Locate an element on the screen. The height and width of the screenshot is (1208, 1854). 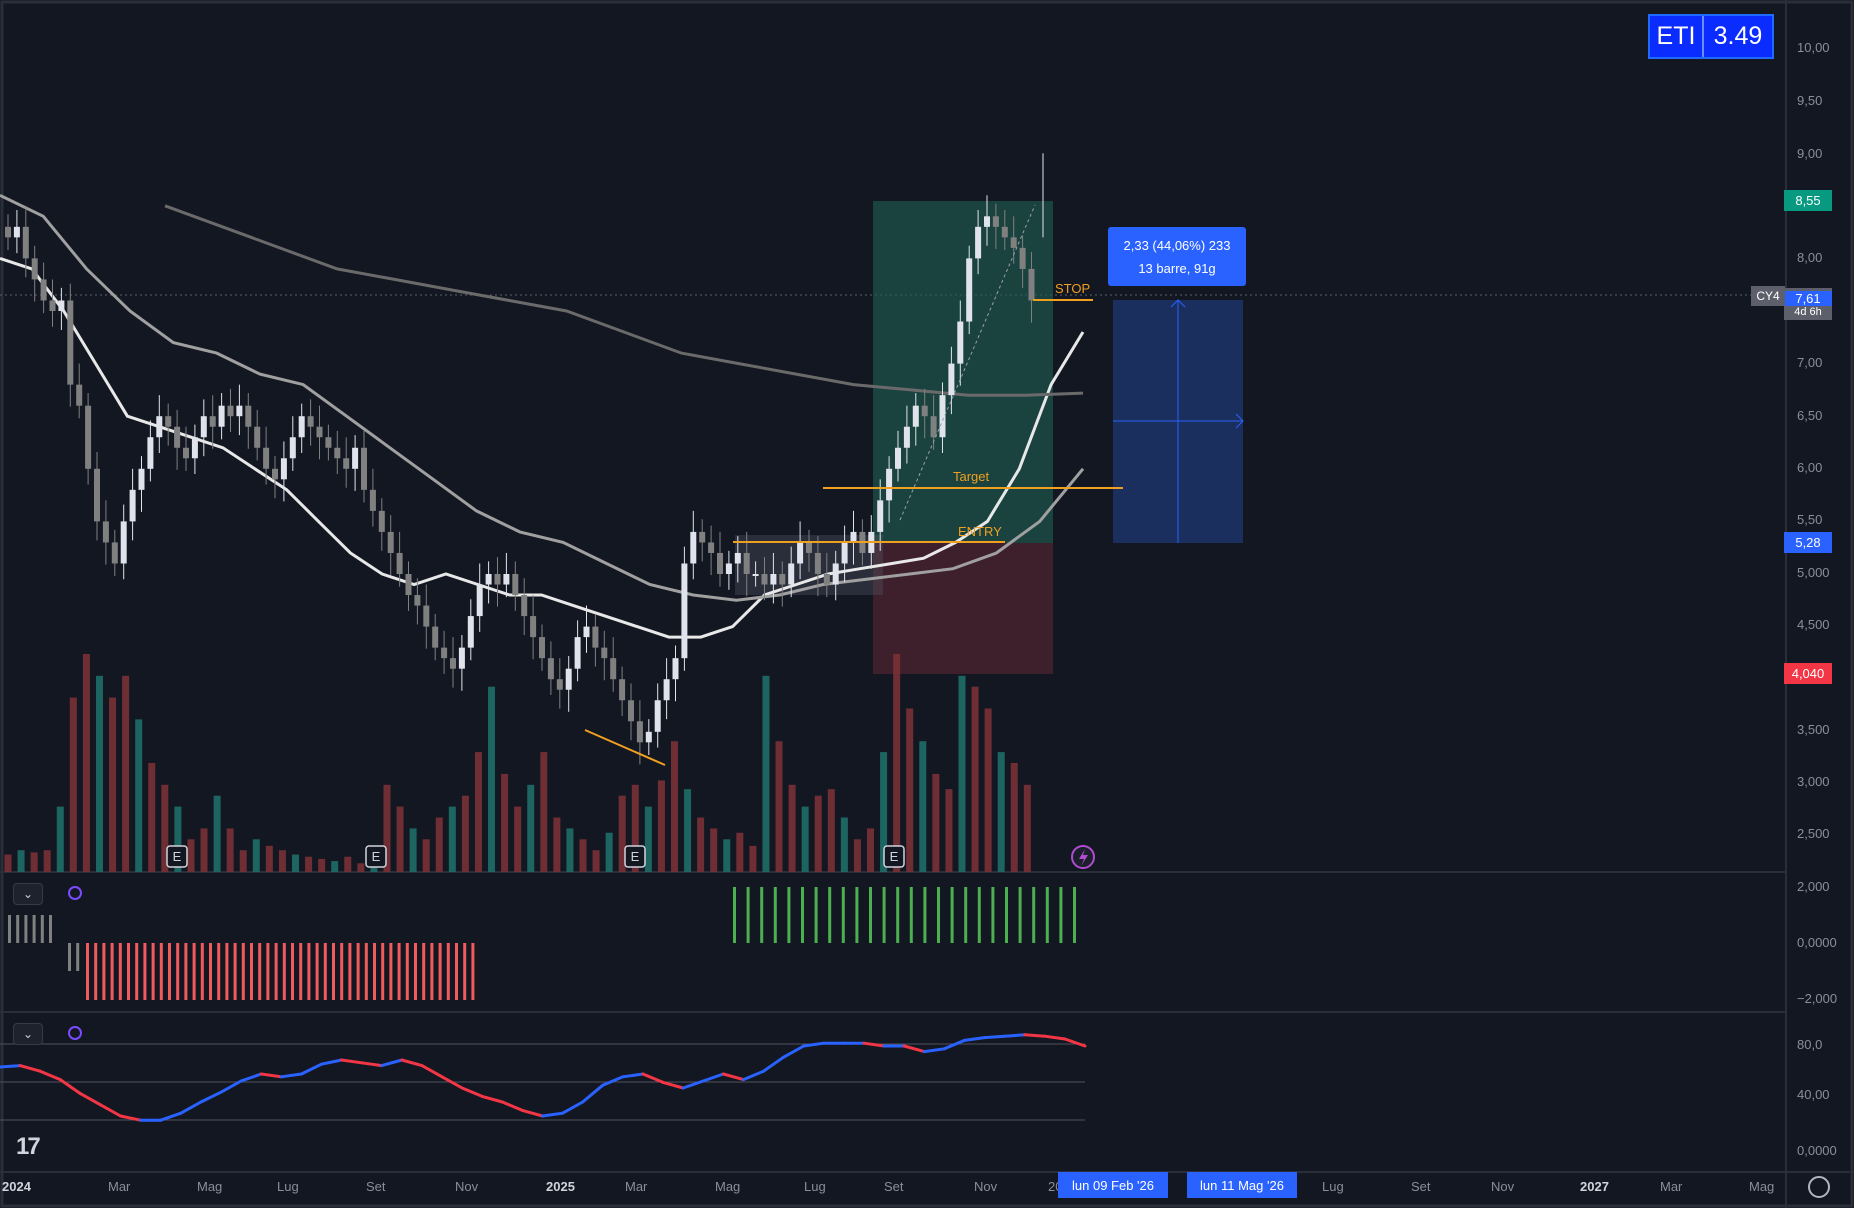
osc1-axis: 2,000 0,0000 −2,000 is located at coordinates (1817, 942).